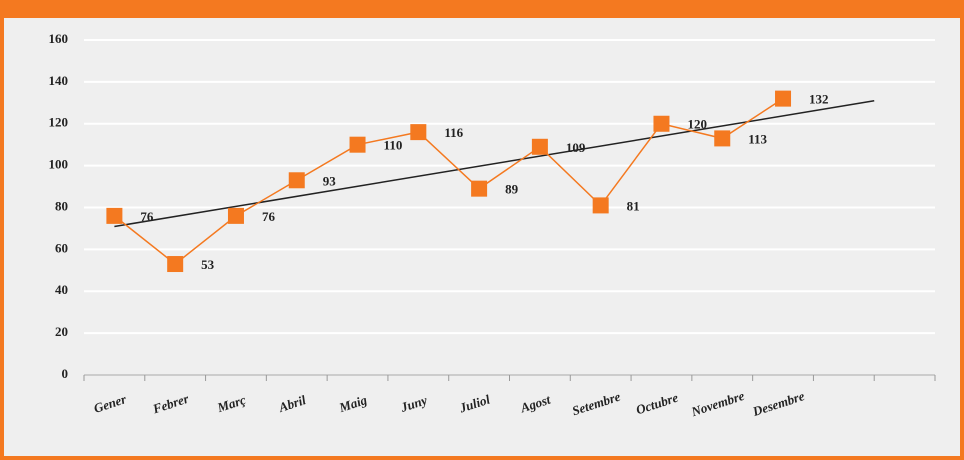  I want to click on y-tick-label: 0, so click(65, 373).